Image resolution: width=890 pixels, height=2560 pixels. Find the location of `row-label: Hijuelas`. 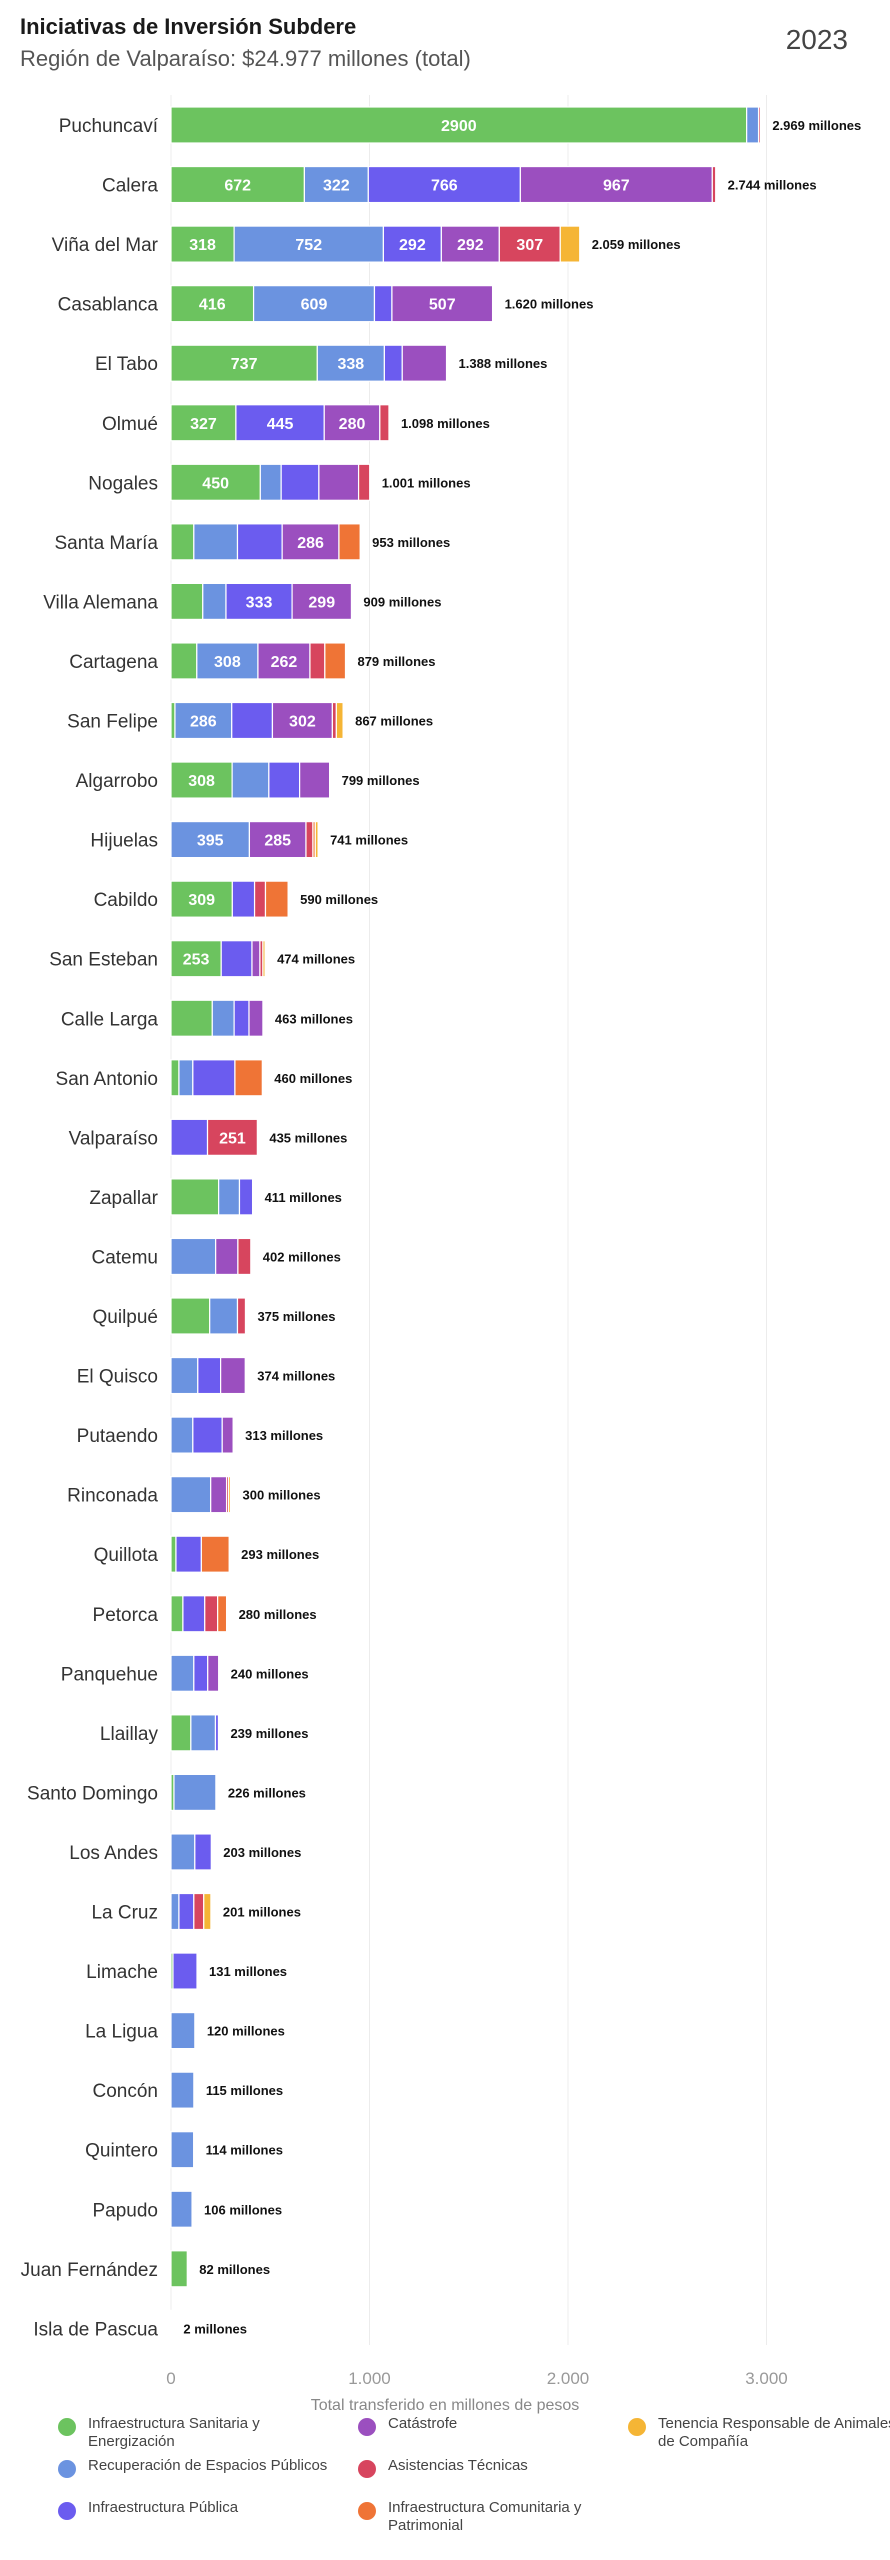

row-label: Hijuelas is located at coordinates (124, 841).